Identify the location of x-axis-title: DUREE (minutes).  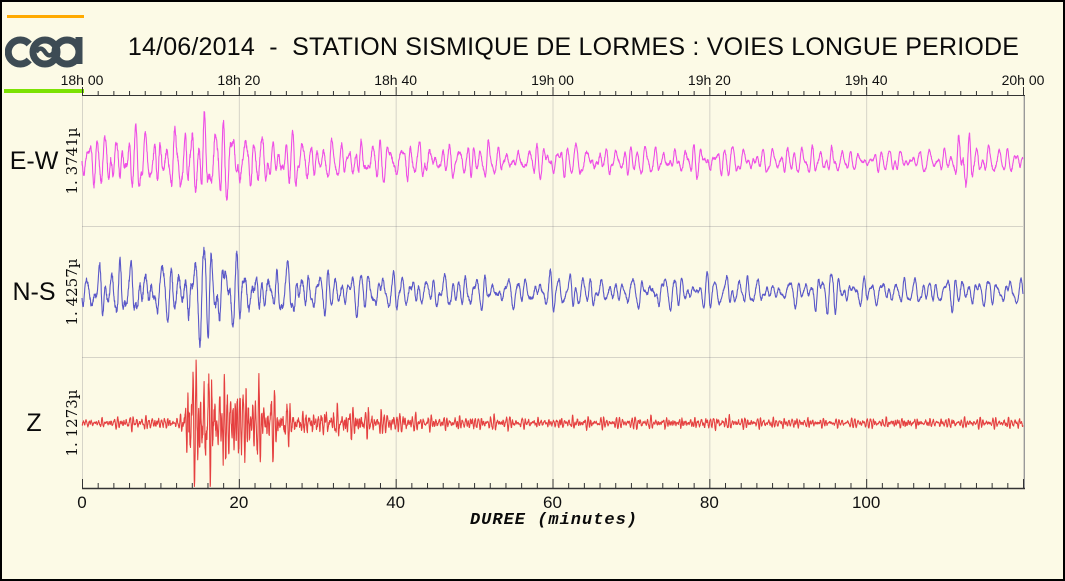
(554, 520).